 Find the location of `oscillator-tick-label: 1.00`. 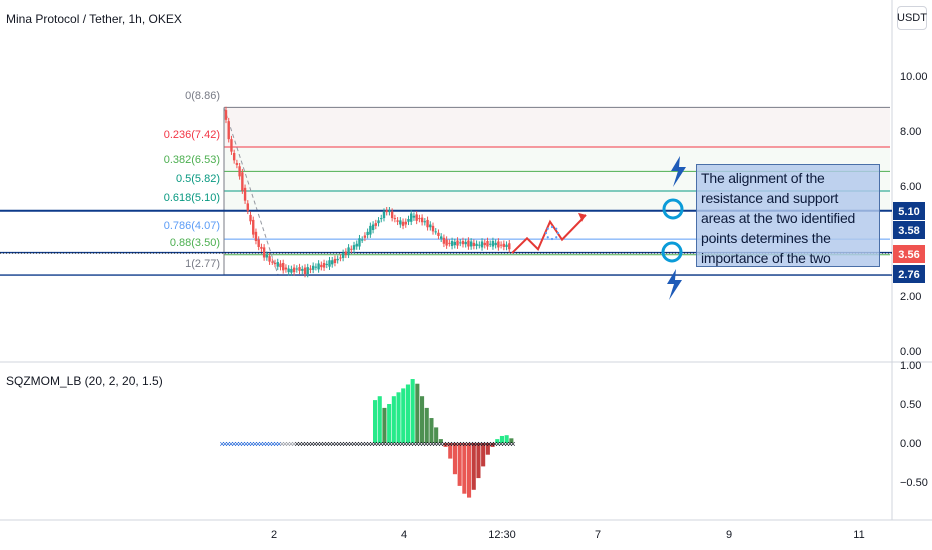

oscillator-tick-label: 1.00 is located at coordinates (910, 366).